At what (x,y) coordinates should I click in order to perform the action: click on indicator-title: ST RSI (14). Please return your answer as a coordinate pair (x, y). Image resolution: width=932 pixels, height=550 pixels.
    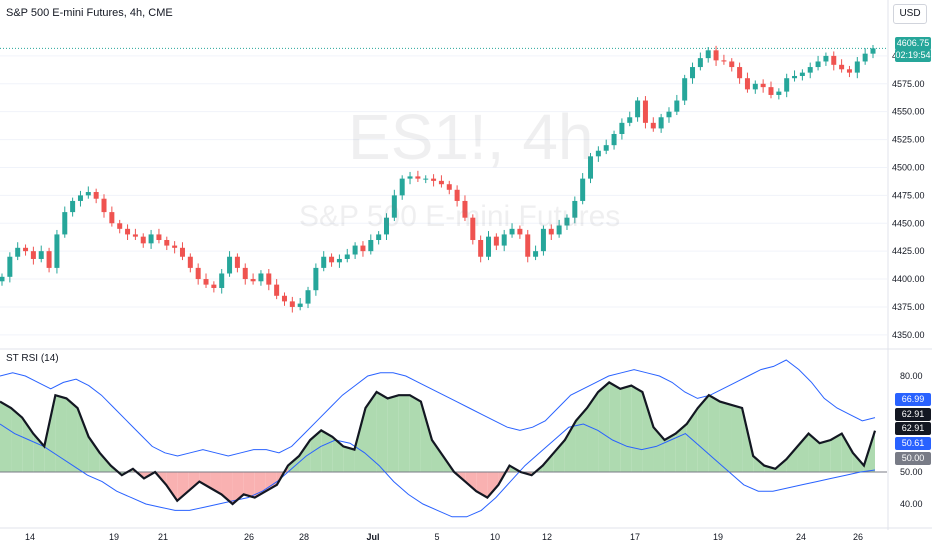
    Looking at the image, I should click on (32, 358).